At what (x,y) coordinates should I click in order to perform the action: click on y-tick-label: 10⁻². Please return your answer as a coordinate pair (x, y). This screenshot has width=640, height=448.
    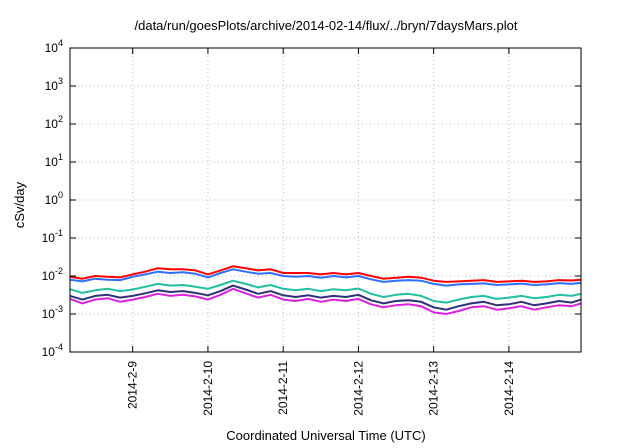
    Looking at the image, I should click on (52, 274).